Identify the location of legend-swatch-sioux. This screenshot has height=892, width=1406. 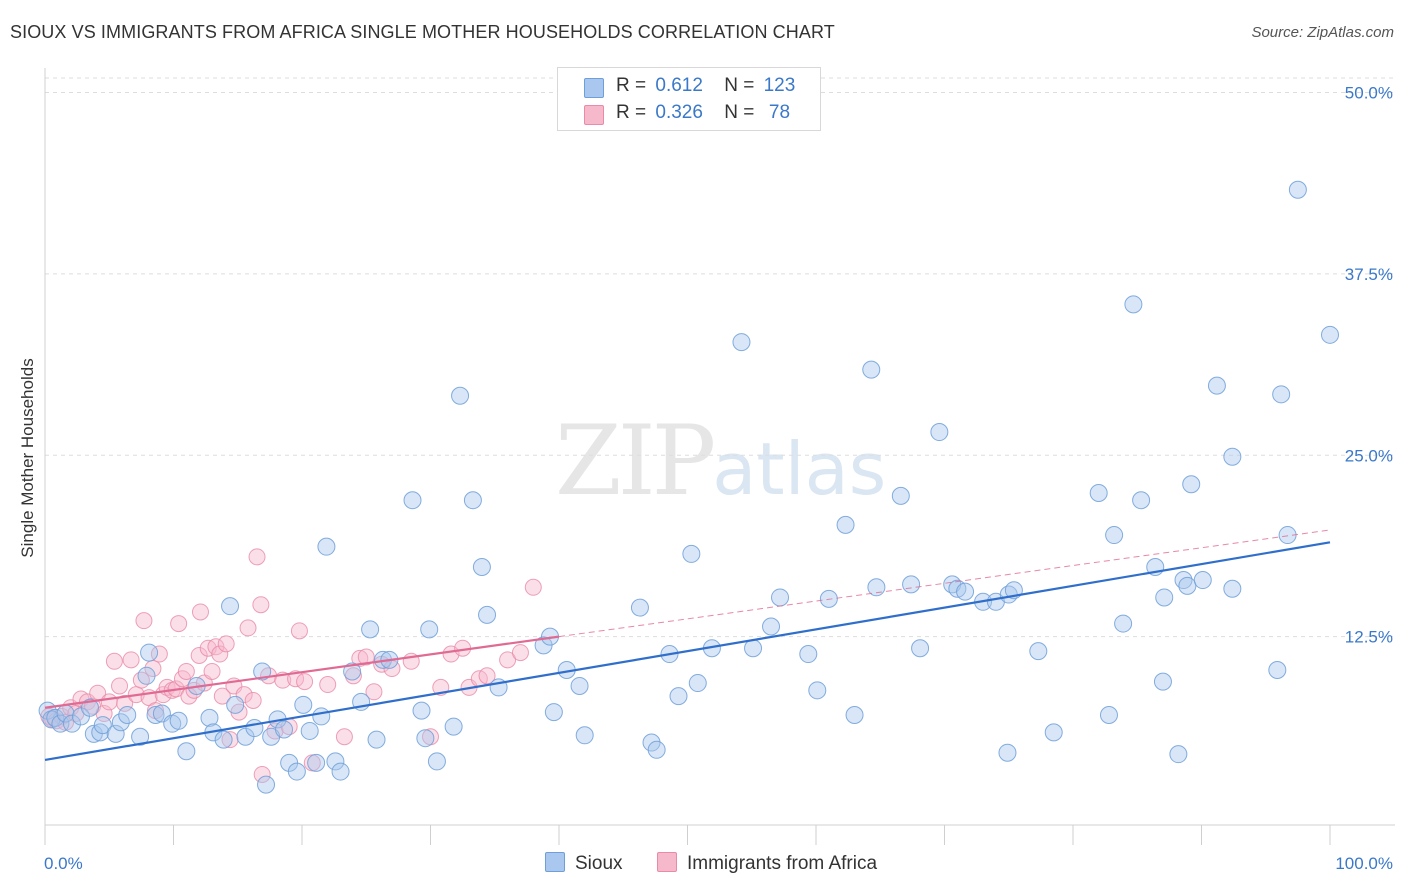
(594, 88).